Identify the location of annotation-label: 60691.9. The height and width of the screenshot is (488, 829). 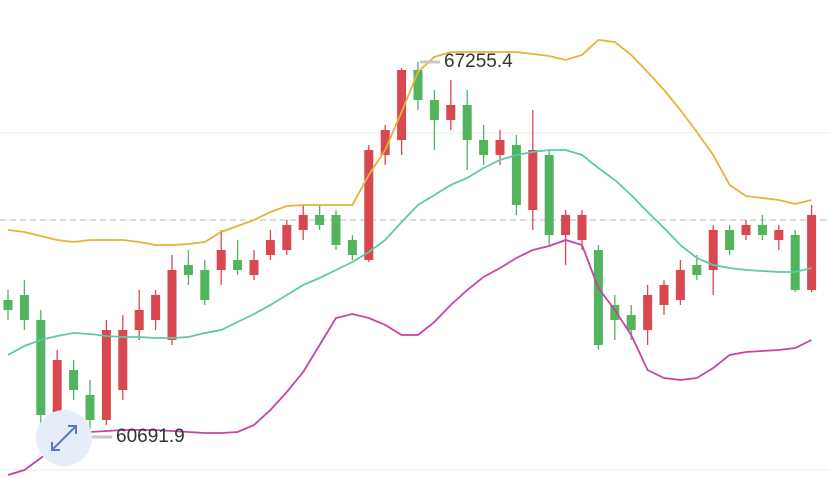
(150, 436).